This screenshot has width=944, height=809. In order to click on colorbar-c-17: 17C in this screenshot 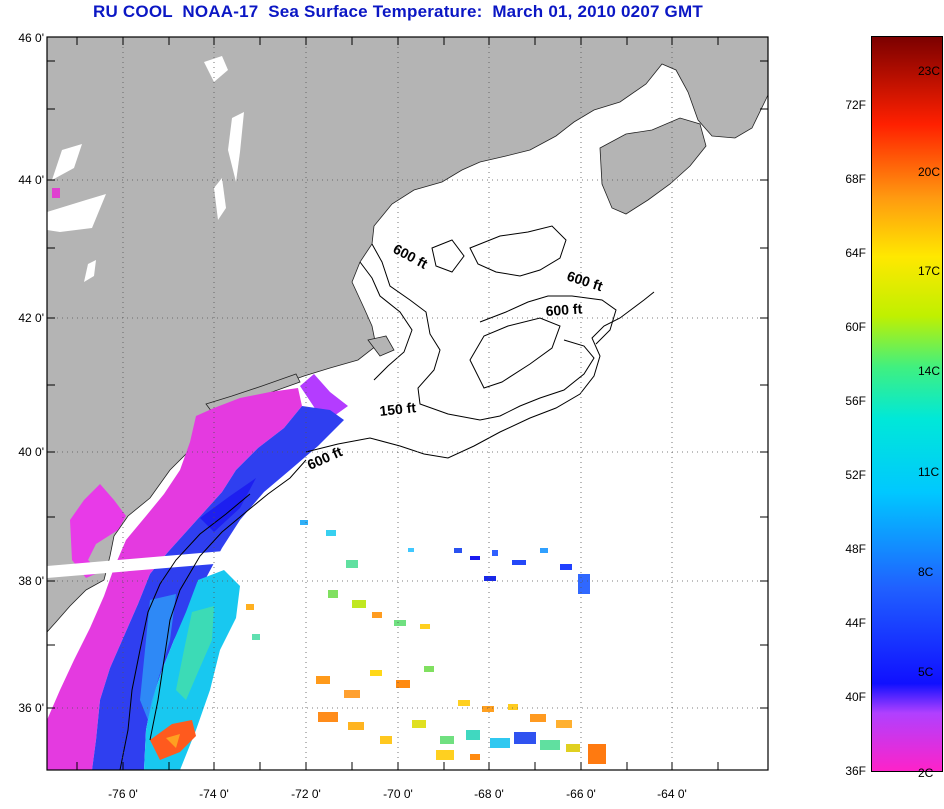, I will do `click(929, 271)`.